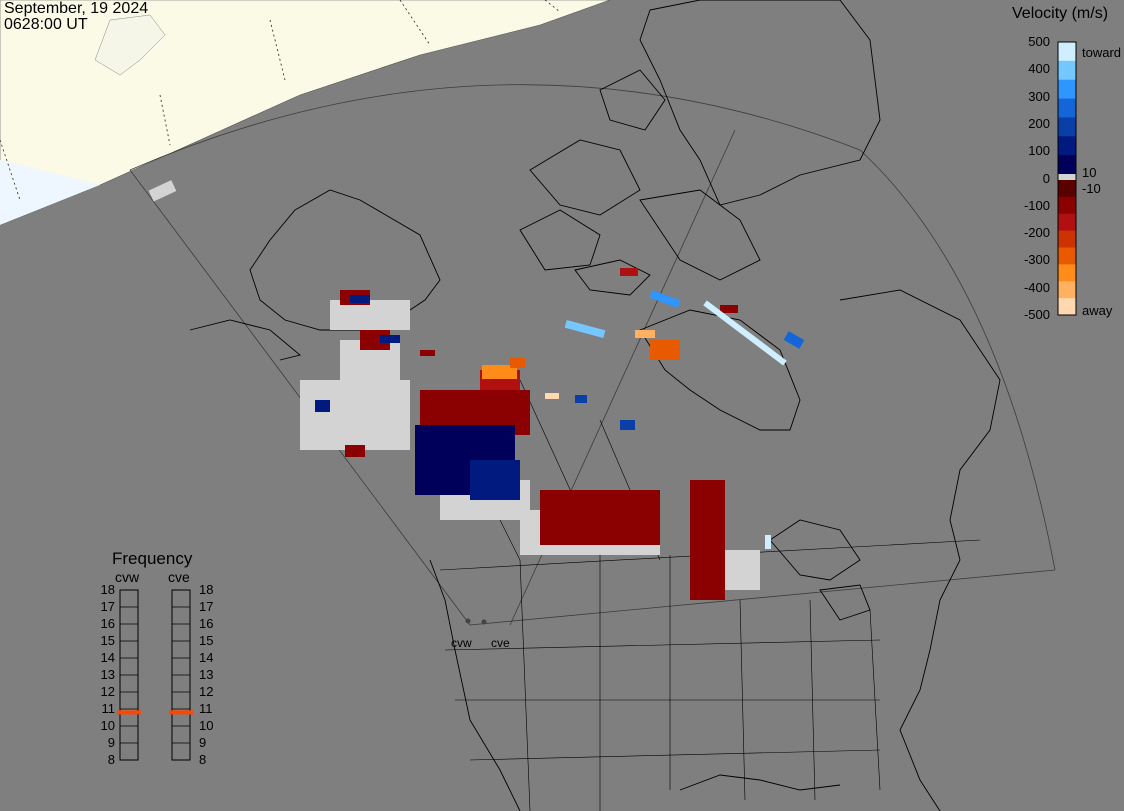 The image size is (1124, 811). What do you see at coordinates (107, 640) in the screenshot?
I see `freq-tick-label-left: 15` at bounding box center [107, 640].